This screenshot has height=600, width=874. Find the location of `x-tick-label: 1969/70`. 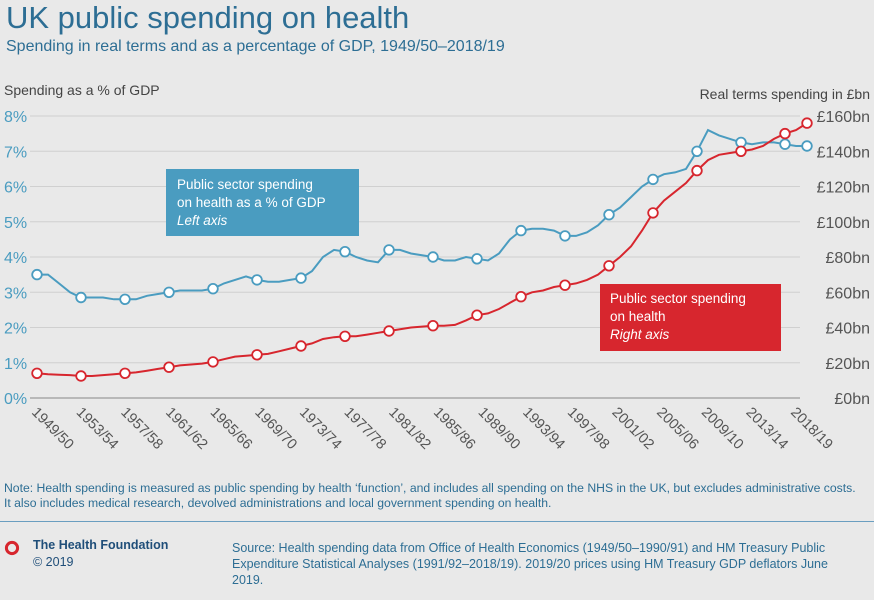

x-tick-label: 1969/70 is located at coordinates (275, 429).